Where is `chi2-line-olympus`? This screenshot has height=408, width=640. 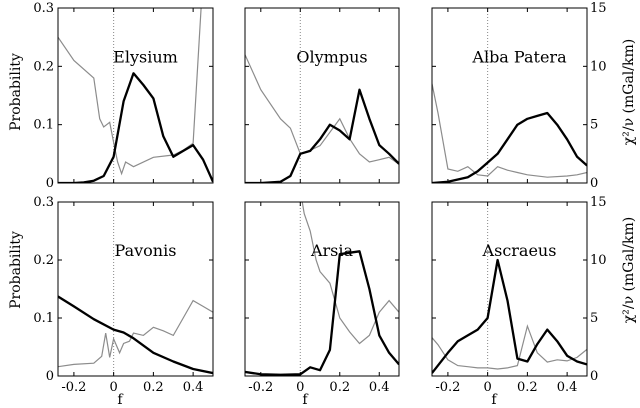
chi2-line-olympus is located at coordinates (322, 109).